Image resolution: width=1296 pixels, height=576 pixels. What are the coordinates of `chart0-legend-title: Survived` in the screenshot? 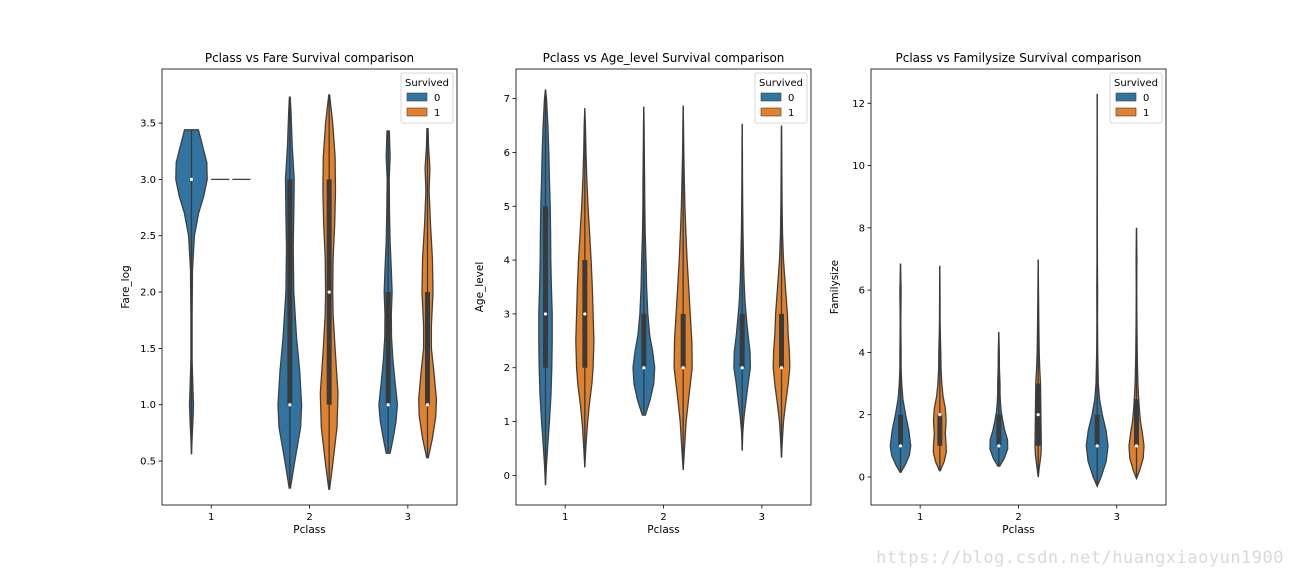 It's located at (427, 83).